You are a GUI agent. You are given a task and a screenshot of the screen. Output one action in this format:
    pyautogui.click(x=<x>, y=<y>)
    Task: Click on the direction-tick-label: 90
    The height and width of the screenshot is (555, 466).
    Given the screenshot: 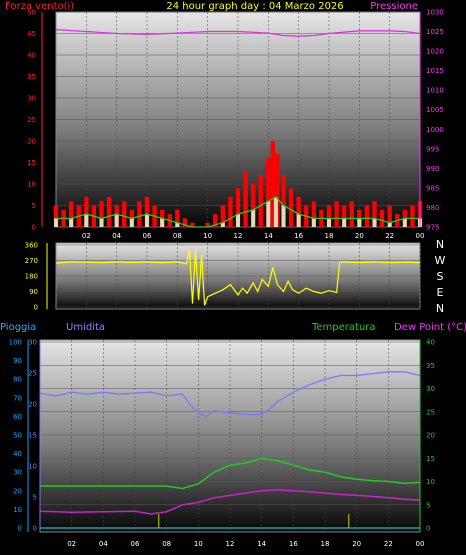 What is the action you would take?
    pyautogui.click(x=33, y=292)
    